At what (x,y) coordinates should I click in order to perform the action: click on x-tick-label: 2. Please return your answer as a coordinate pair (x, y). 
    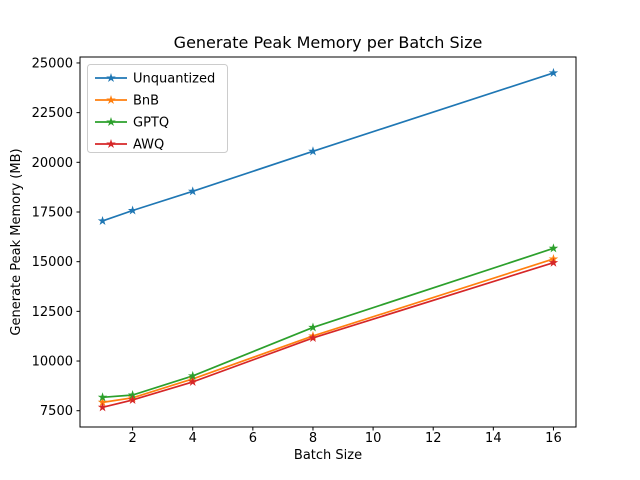
    Looking at the image, I should click on (132, 438).